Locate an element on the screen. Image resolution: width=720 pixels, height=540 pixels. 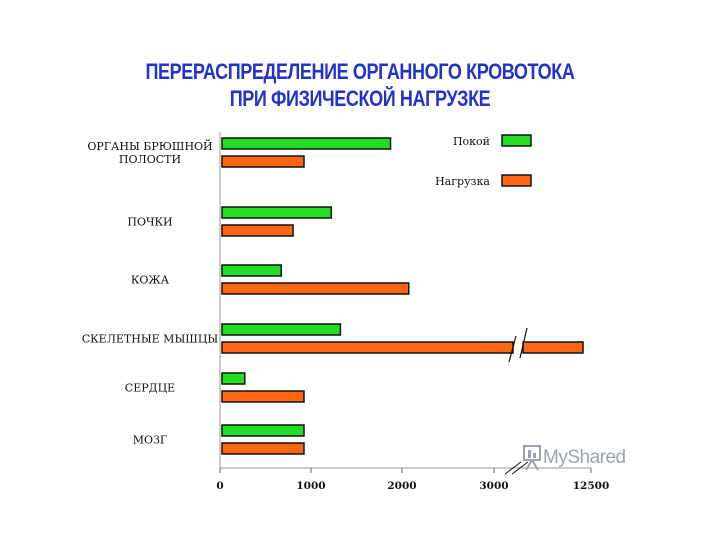
category-label: СЕРДЦЕ is located at coordinates (150, 388).